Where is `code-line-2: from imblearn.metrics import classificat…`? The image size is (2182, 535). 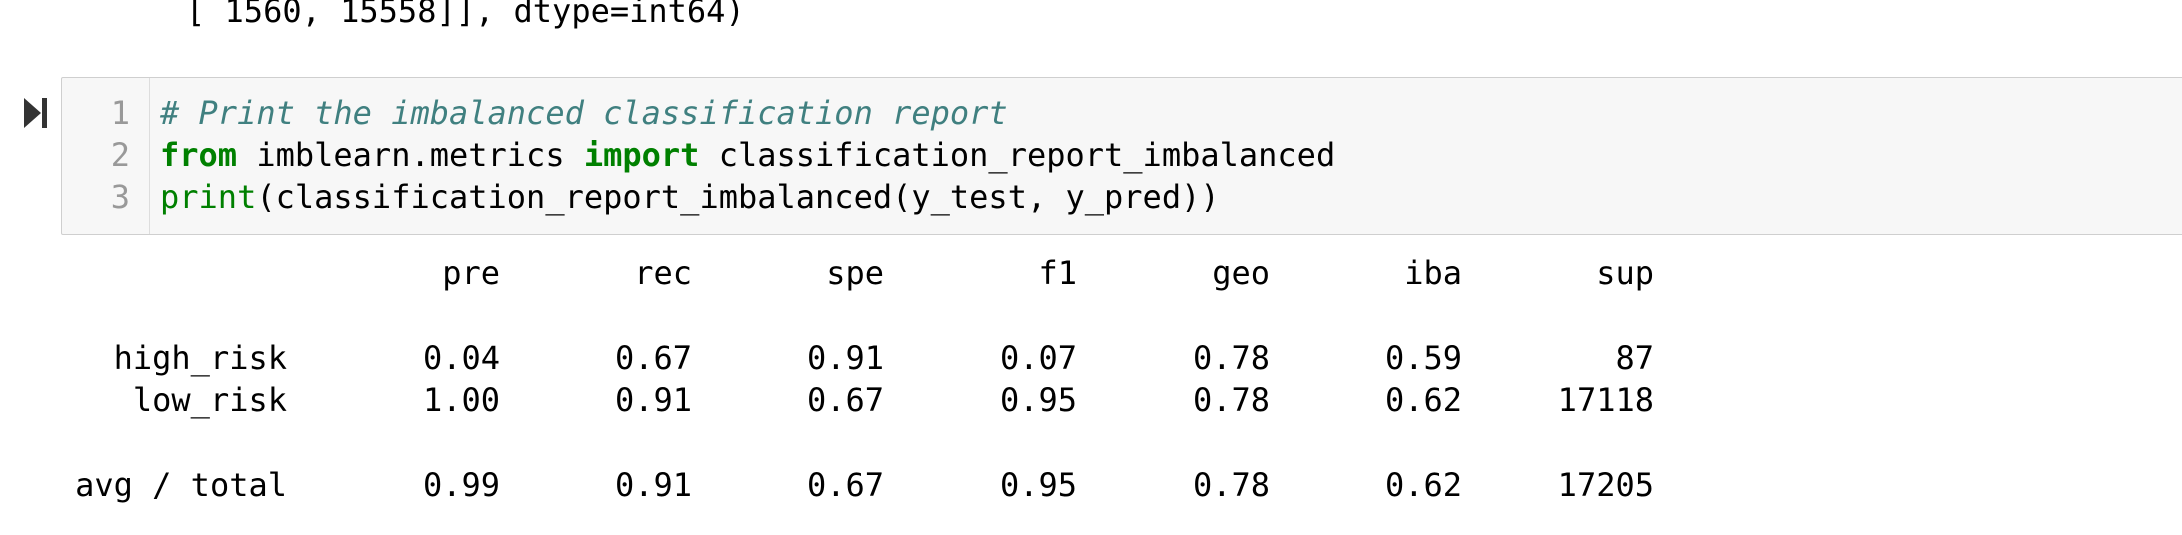
code-line-2: from imblearn.metrics import classificat… is located at coordinates (747, 155).